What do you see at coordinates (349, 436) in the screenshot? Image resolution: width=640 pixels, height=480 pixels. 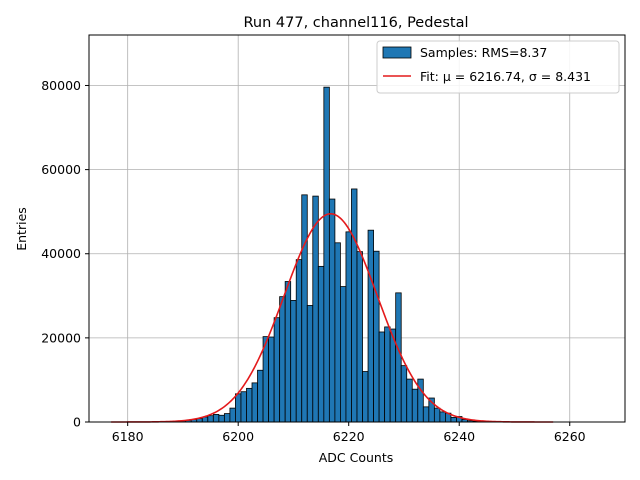 I see `x-tick-label-2: 6220` at bounding box center [349, 436].